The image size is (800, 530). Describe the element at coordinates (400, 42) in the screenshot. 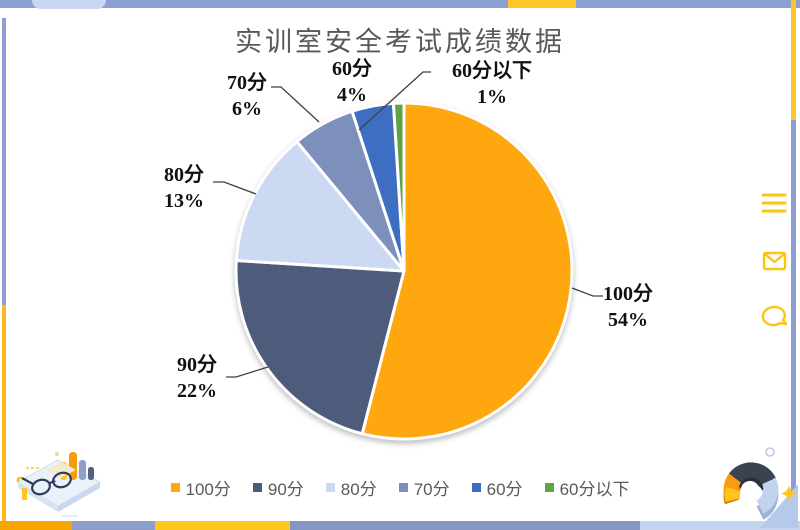

I see `page-title: 实训室安全考试成绩数据` at that location.